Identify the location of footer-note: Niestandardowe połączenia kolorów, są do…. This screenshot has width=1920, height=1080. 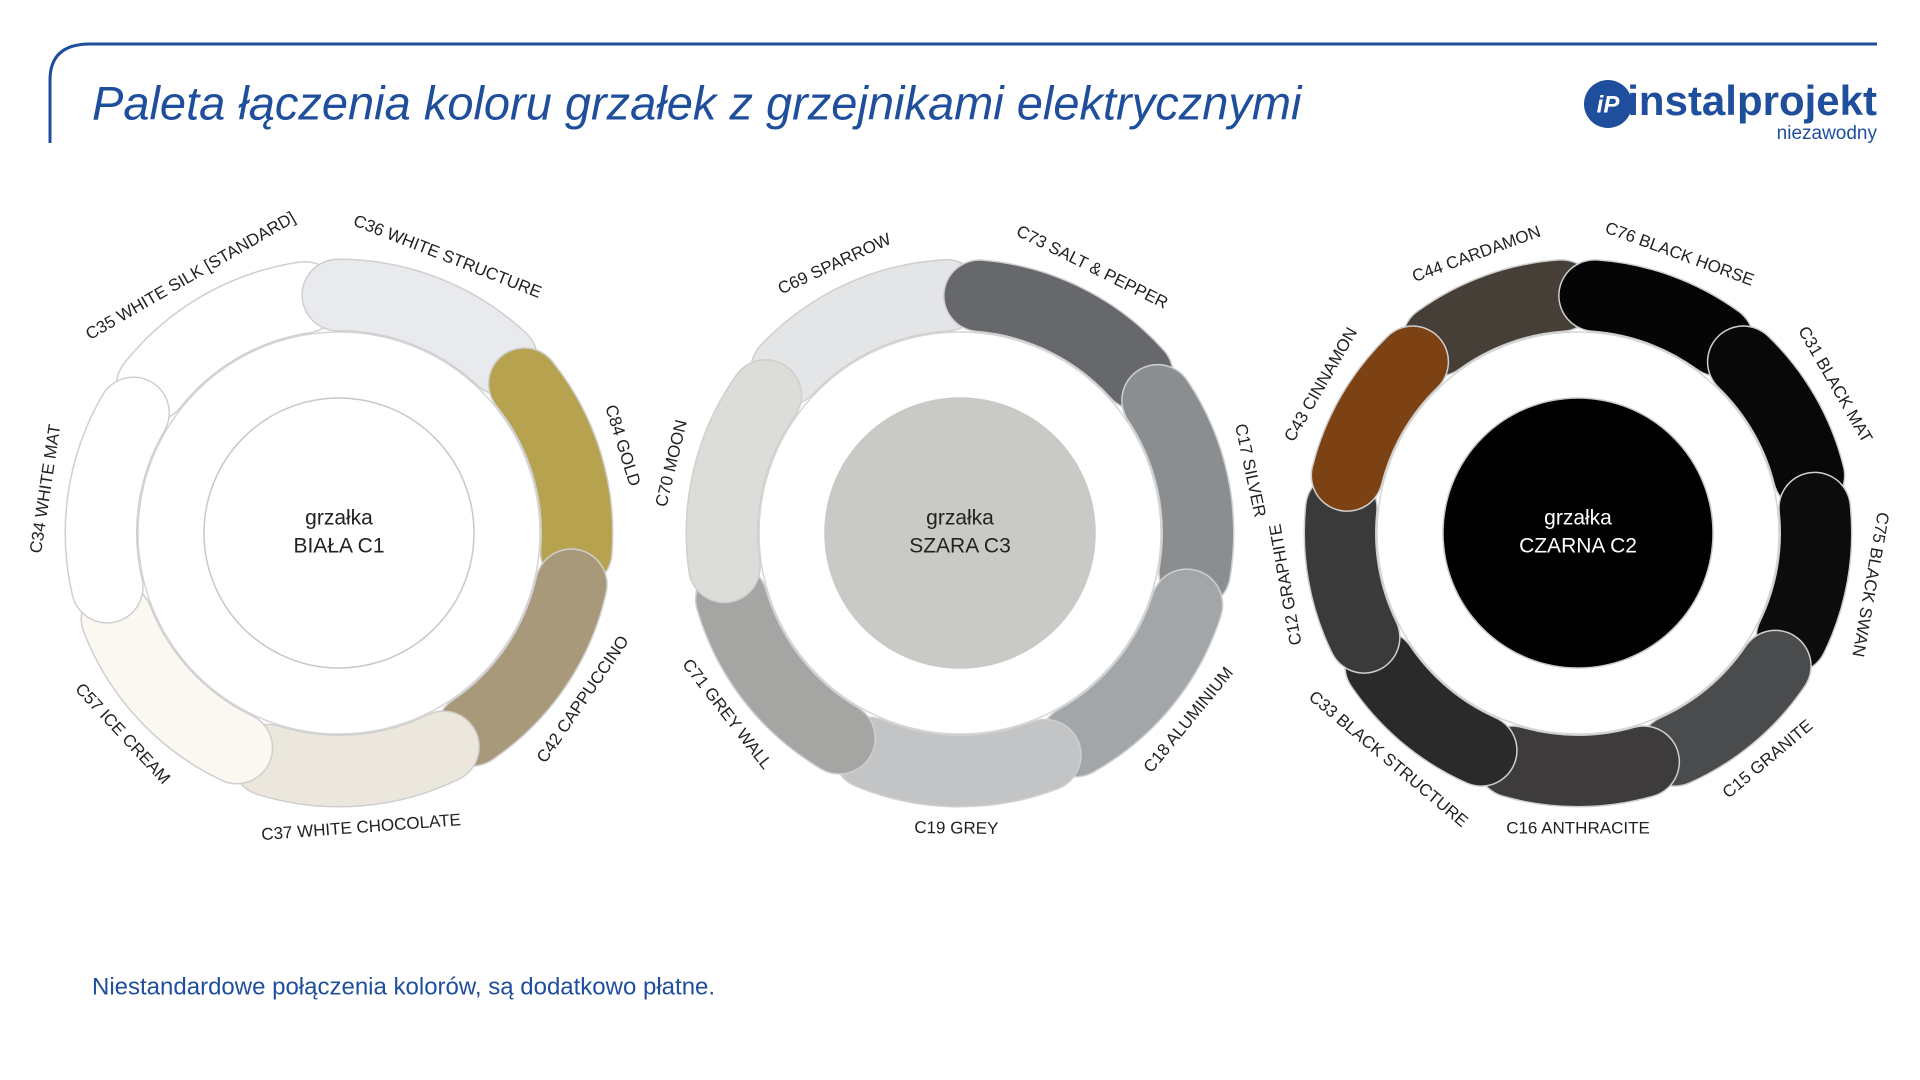
(403, 986).